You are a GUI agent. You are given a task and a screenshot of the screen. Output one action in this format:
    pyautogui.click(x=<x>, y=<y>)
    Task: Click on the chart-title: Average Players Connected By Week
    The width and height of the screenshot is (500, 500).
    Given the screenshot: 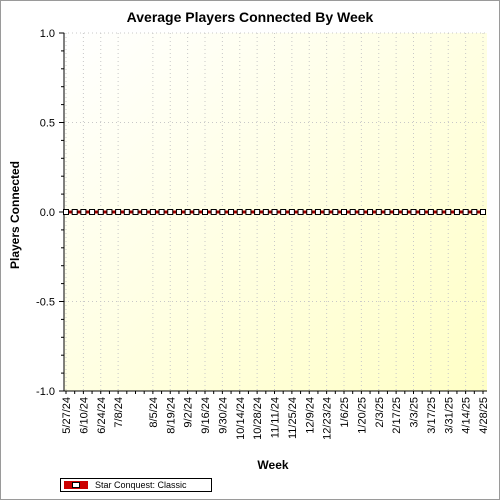 What is the action you would take?
    pyautogui.click(x=250, y=17)
    